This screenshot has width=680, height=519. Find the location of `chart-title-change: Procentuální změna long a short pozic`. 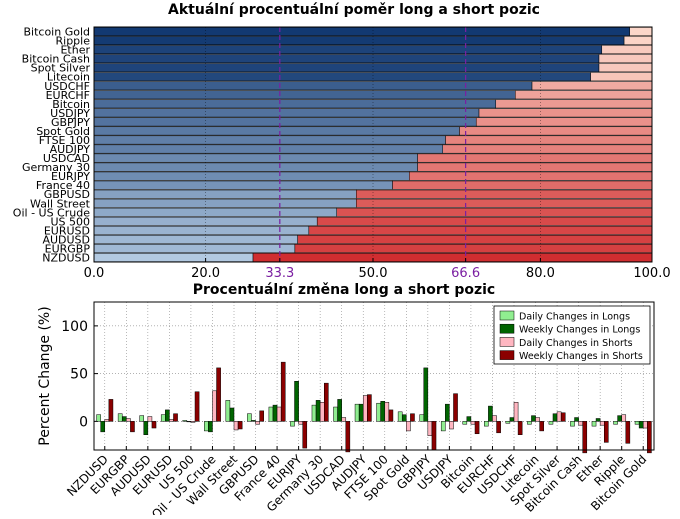

chart-title-change: Procentuální změna long a short pozic is located at coordinates (344, 290).